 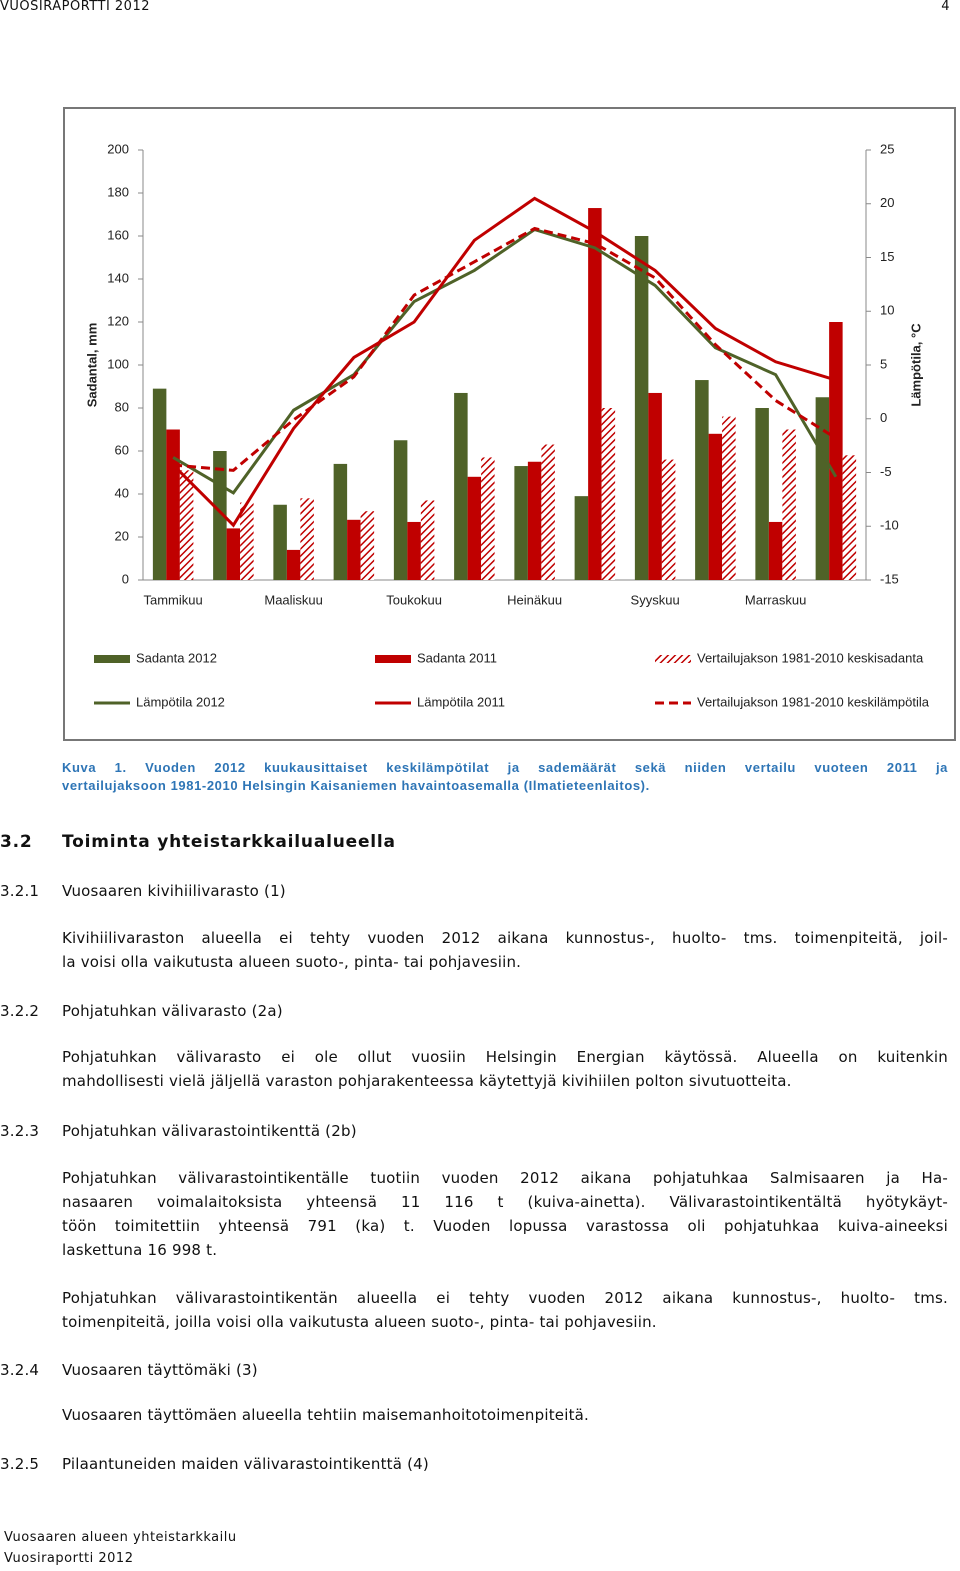 What do you see at coordinates (887, 148) in the screenshot?
I see `y2-tick-label: 25` at bounding box center [887, 148].